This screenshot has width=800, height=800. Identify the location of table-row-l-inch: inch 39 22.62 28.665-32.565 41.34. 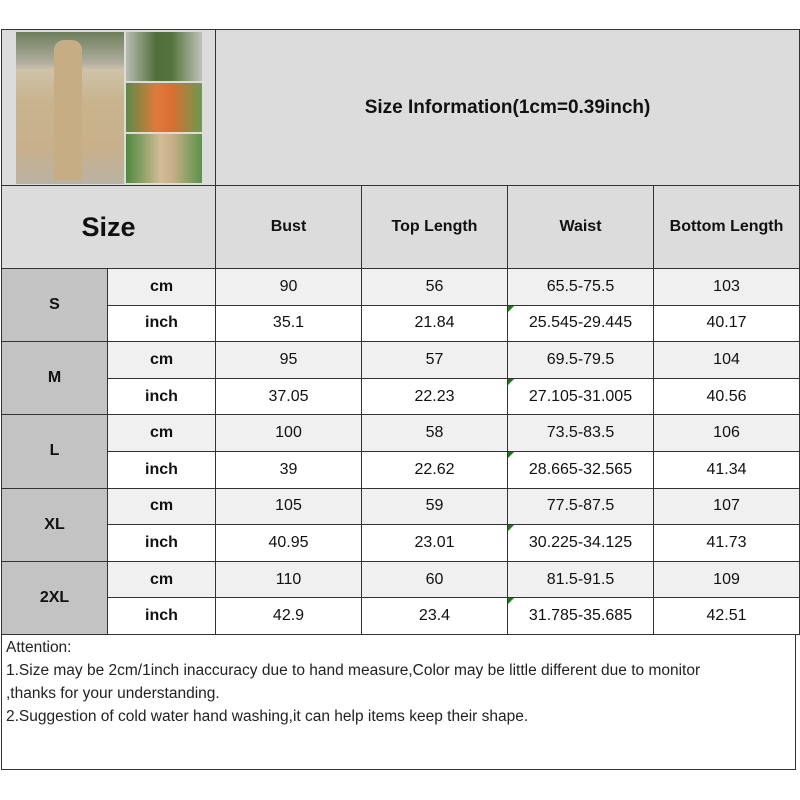
(401, 469).